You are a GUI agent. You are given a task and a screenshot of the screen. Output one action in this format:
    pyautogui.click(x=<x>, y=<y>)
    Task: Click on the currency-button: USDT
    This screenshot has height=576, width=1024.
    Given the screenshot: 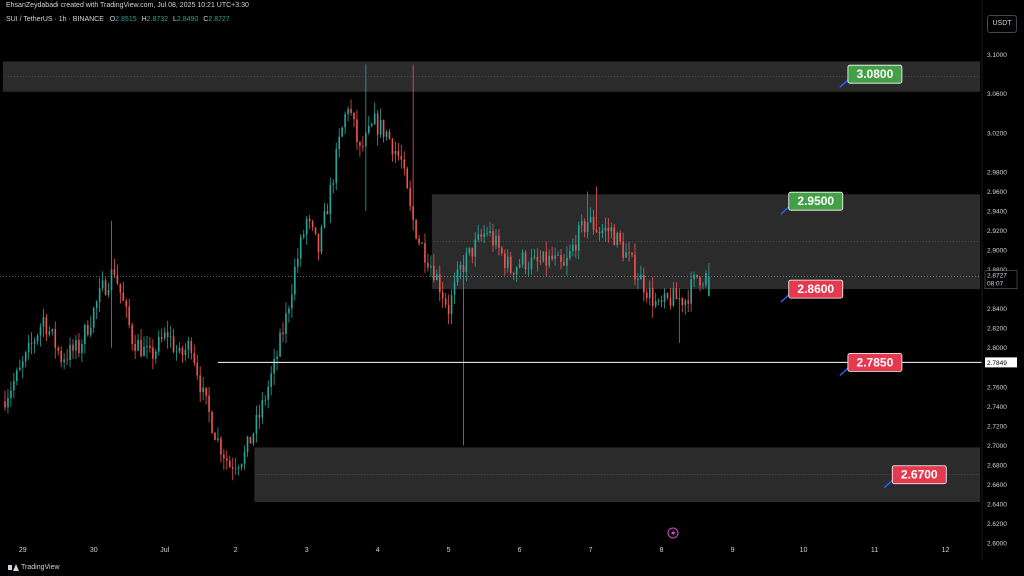 What is the action you would take?
    pyautogui.click(x=1002, y=24)
    